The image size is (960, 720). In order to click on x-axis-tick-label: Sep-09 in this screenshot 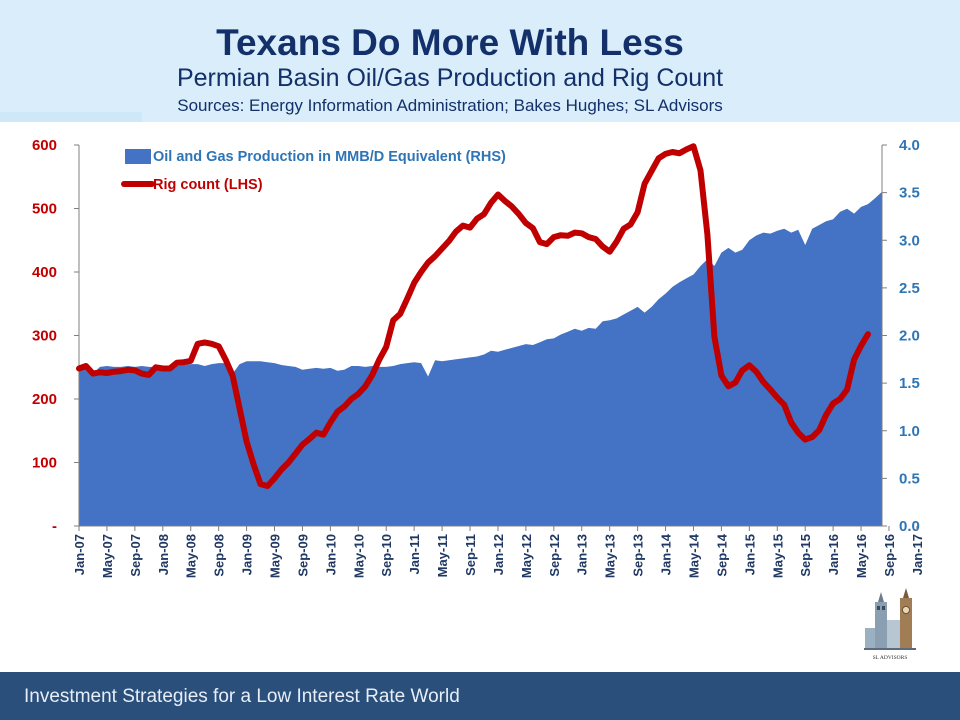, I will do `click(302, 555)`.